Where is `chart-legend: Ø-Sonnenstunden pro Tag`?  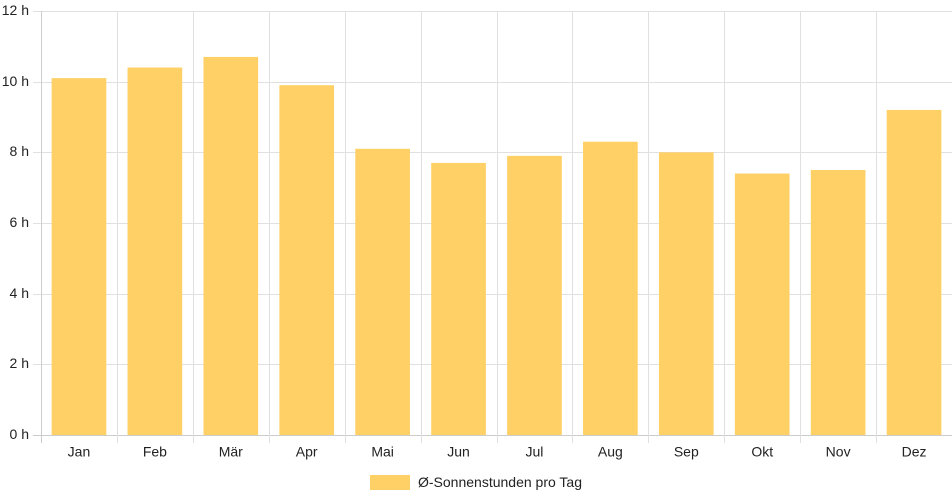 chart-legend: Ø-Sonnenstunden pro Tag is located at coordinates (476, 482).